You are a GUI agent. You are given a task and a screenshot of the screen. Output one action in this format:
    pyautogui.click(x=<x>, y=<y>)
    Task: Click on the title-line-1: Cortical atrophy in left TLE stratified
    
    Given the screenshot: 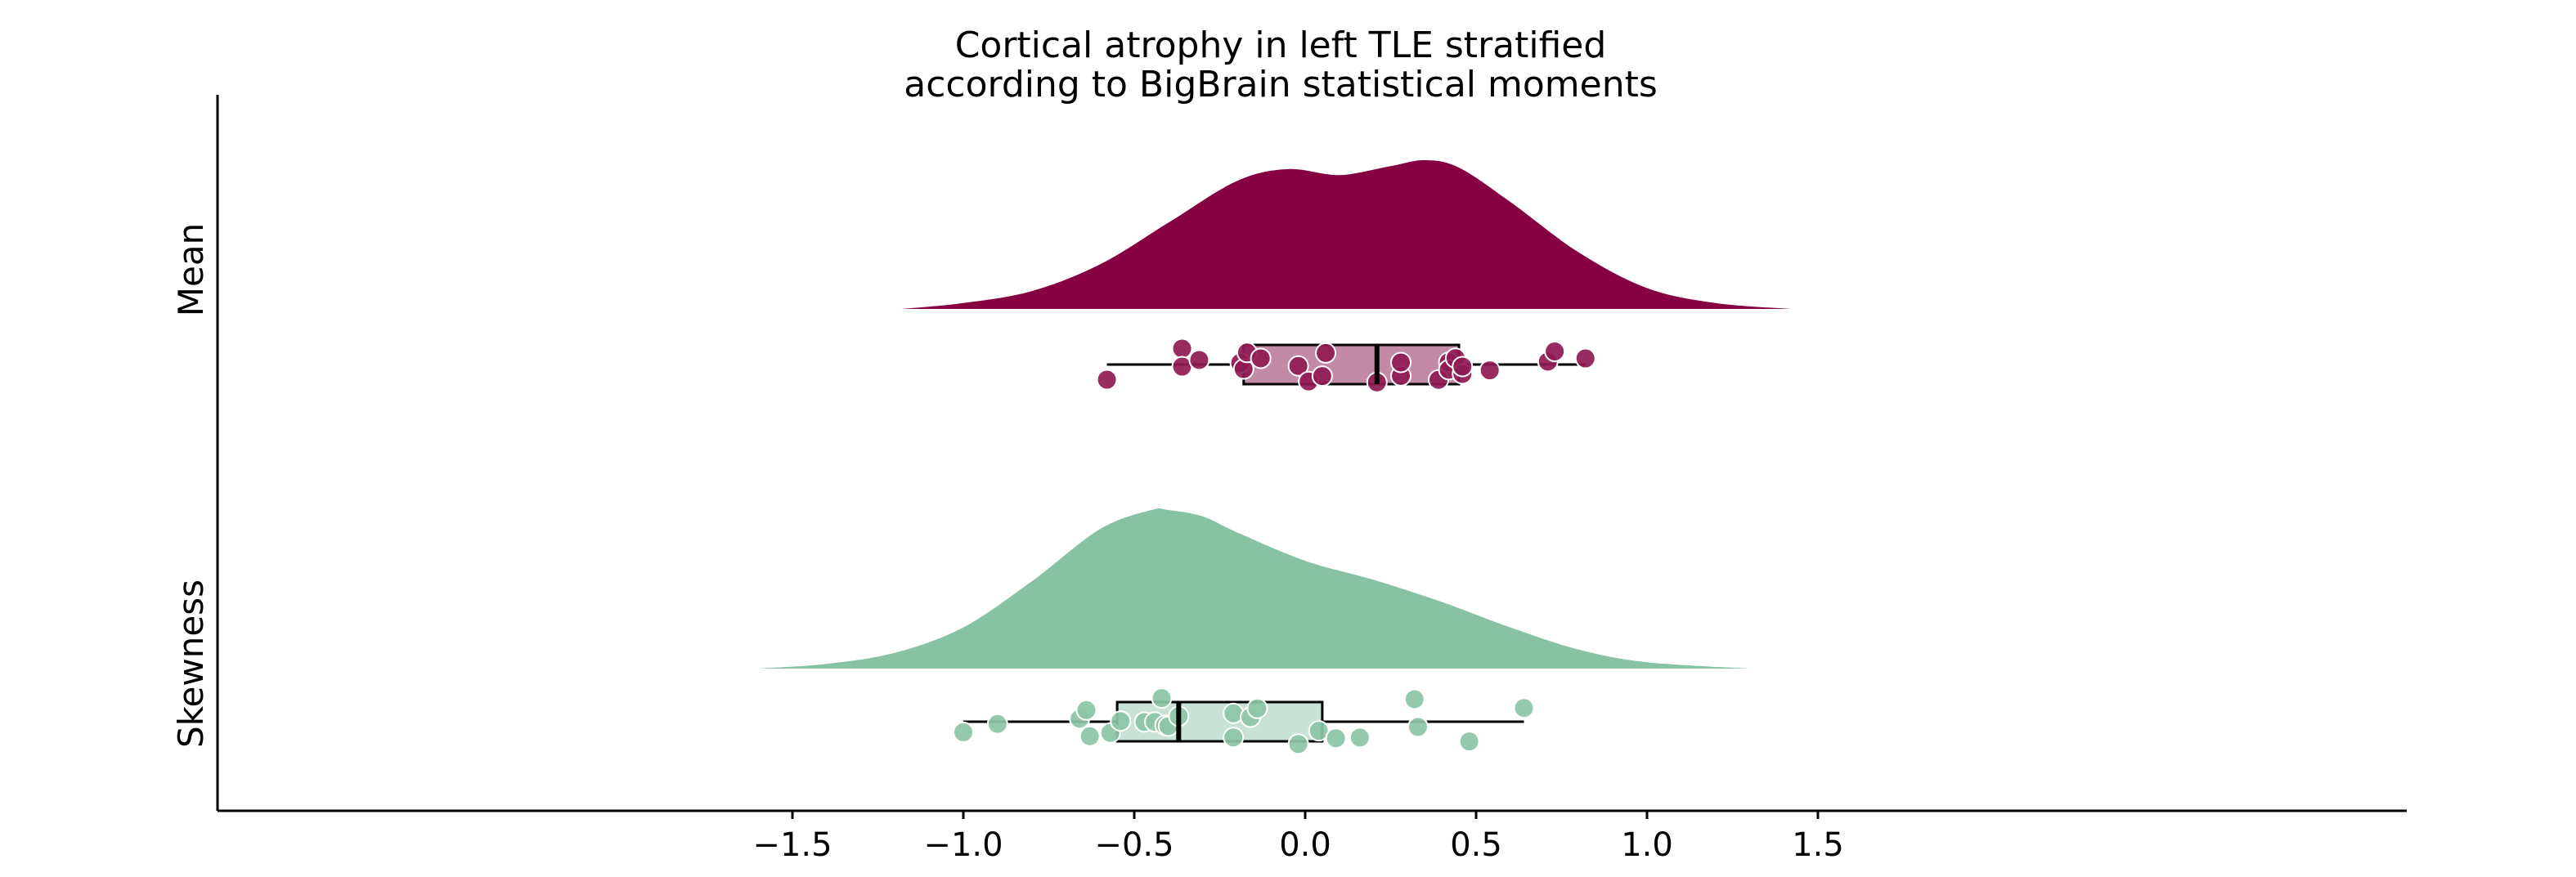 What is the action you would take?
    pyautogui.click(x=1281, y=45)
    